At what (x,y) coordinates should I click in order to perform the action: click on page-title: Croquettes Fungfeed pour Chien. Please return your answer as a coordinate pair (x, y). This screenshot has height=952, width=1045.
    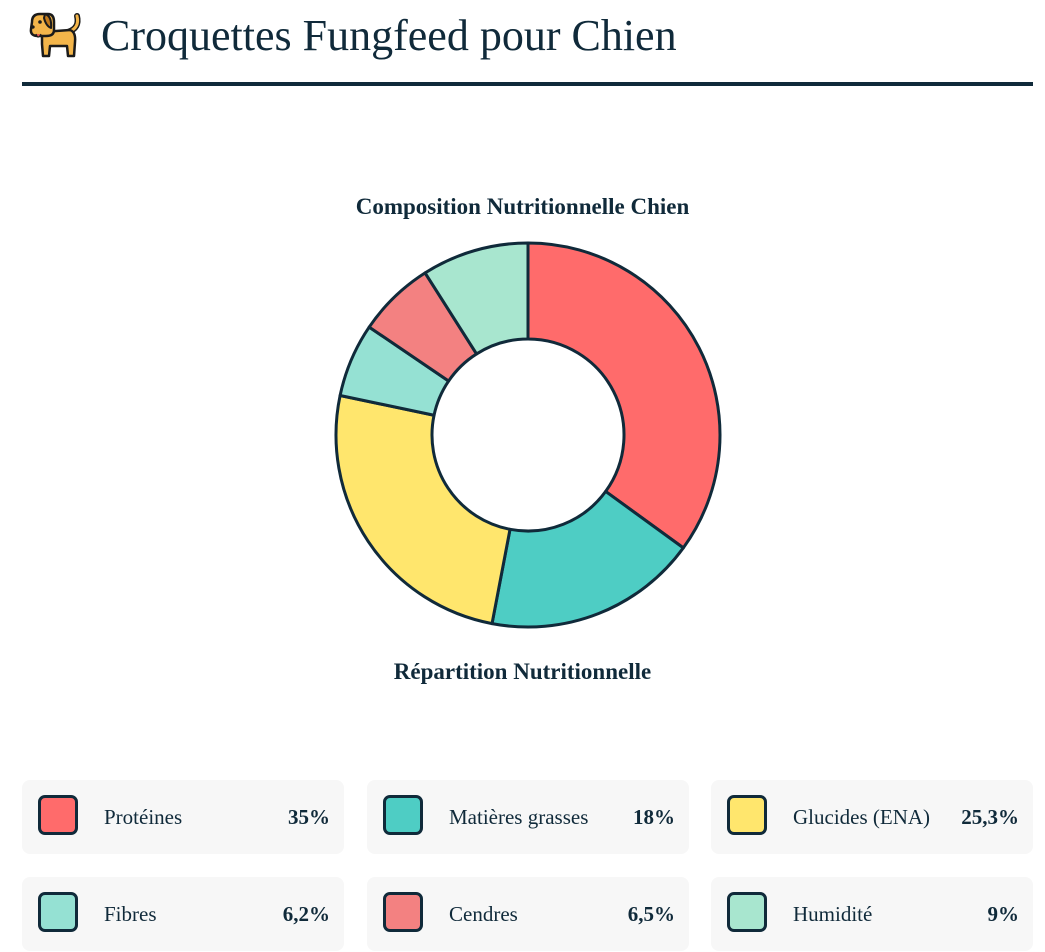
    Looking at the image, I should click on (389, 35).